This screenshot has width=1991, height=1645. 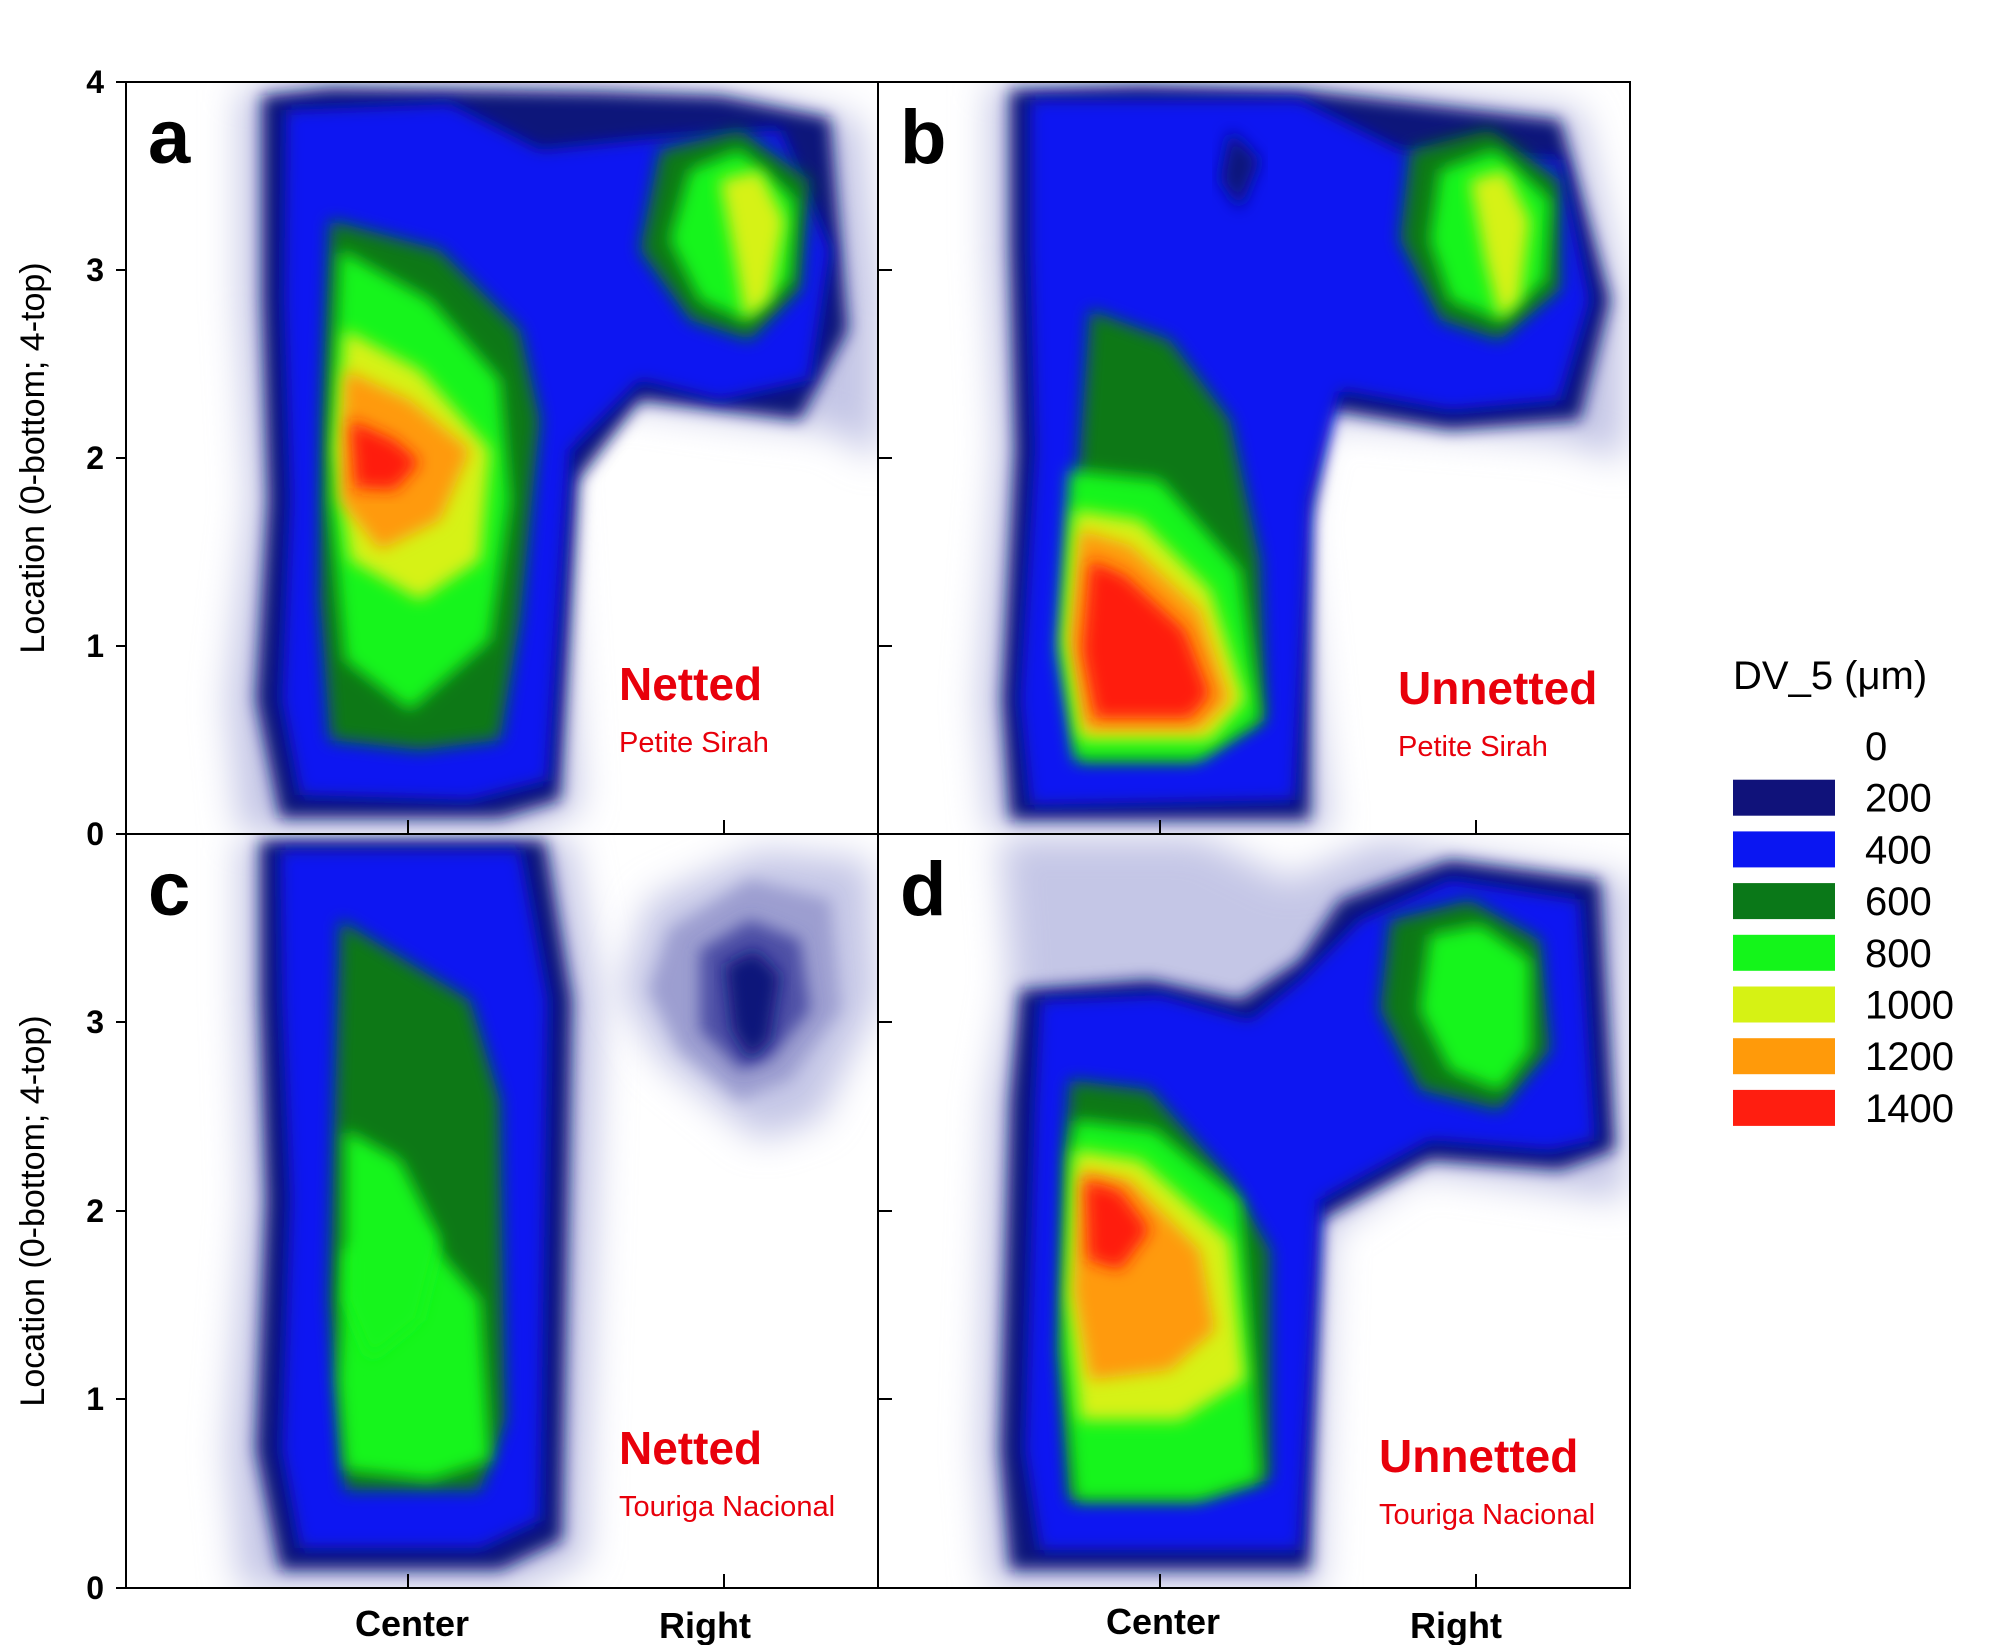 I want to click on legend-label-0: 0, so click(x=1876, y=747).